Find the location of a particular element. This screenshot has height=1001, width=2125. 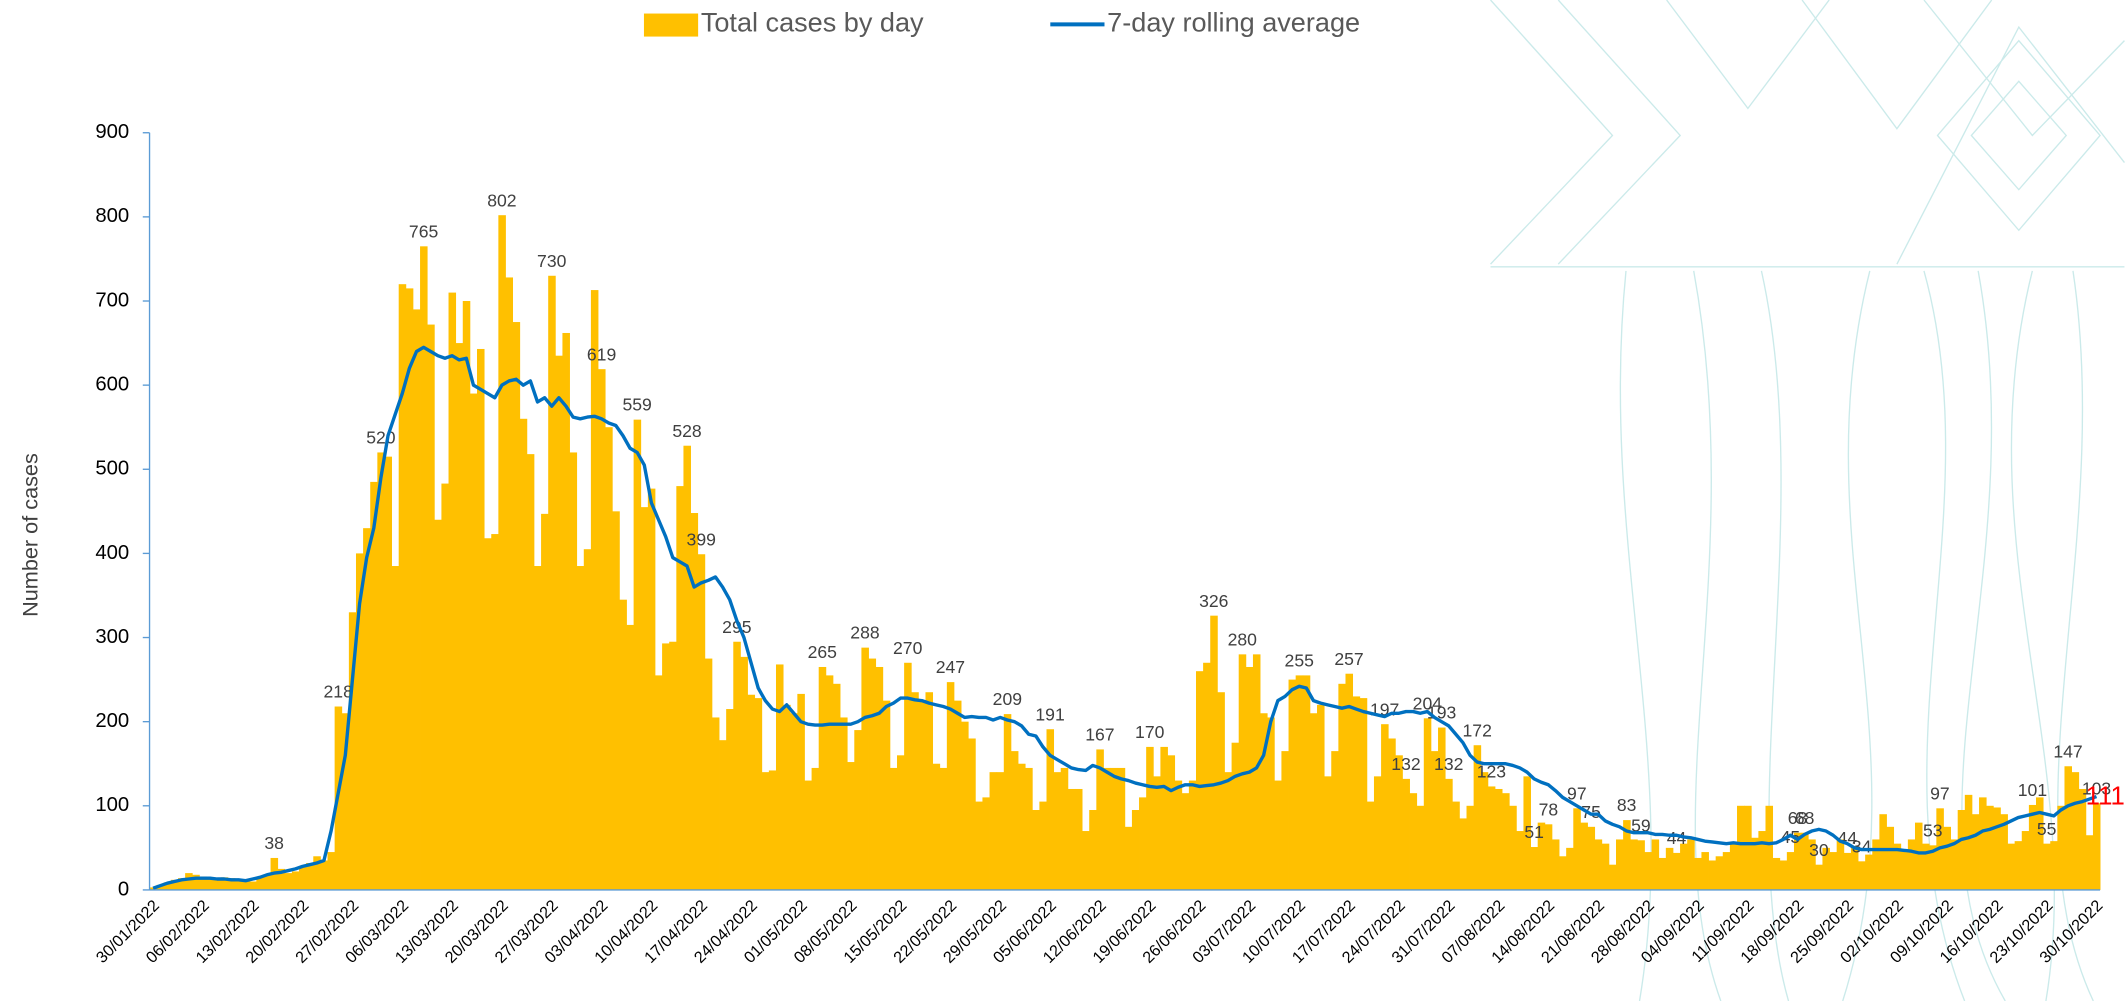

data-label: 802 is located at coordinates (501, 200).